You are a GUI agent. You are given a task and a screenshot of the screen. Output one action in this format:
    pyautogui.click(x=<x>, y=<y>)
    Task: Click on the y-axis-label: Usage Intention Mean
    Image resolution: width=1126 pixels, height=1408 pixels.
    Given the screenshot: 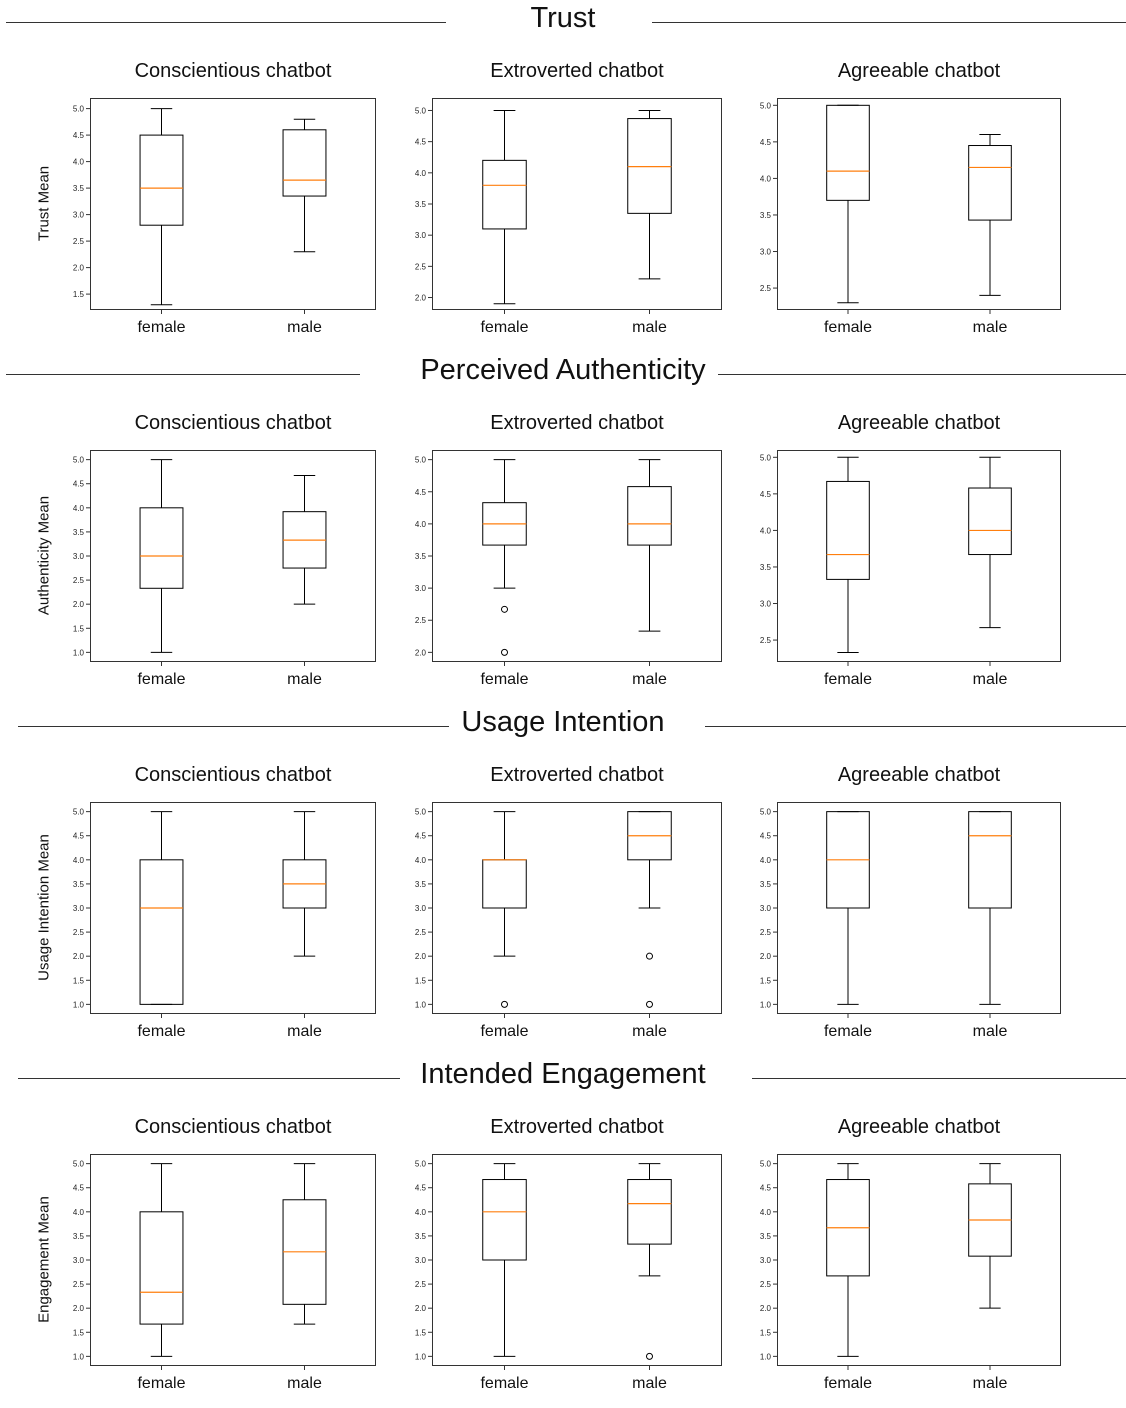 What is the action you would take?
    pyautogui.click(x=44, y=907)
    